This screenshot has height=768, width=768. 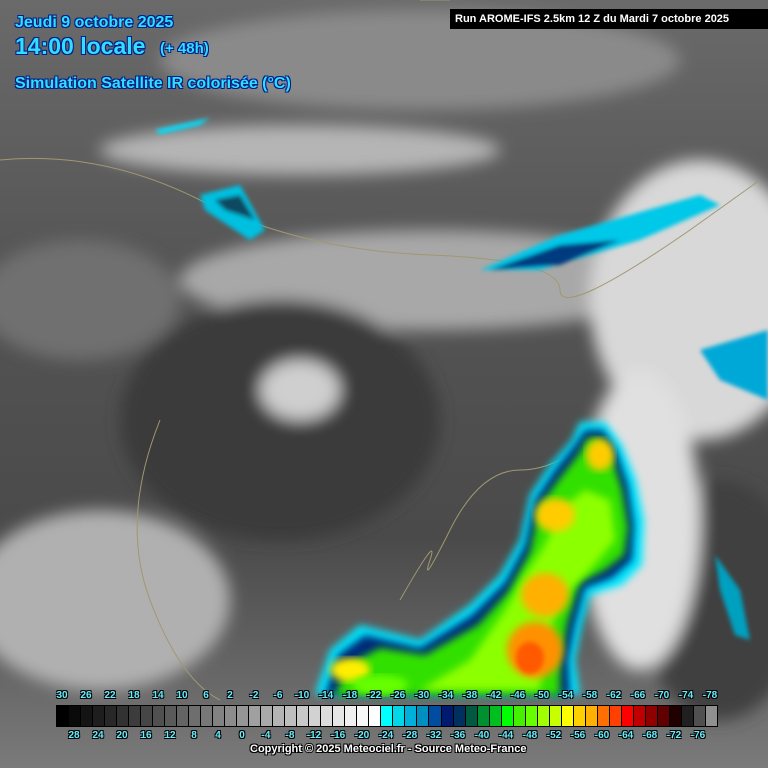 What do you see at coordinates (566, 695) in the screenshot?
I see `colorbar-top-label: -54` at bounding box center [566, 695].